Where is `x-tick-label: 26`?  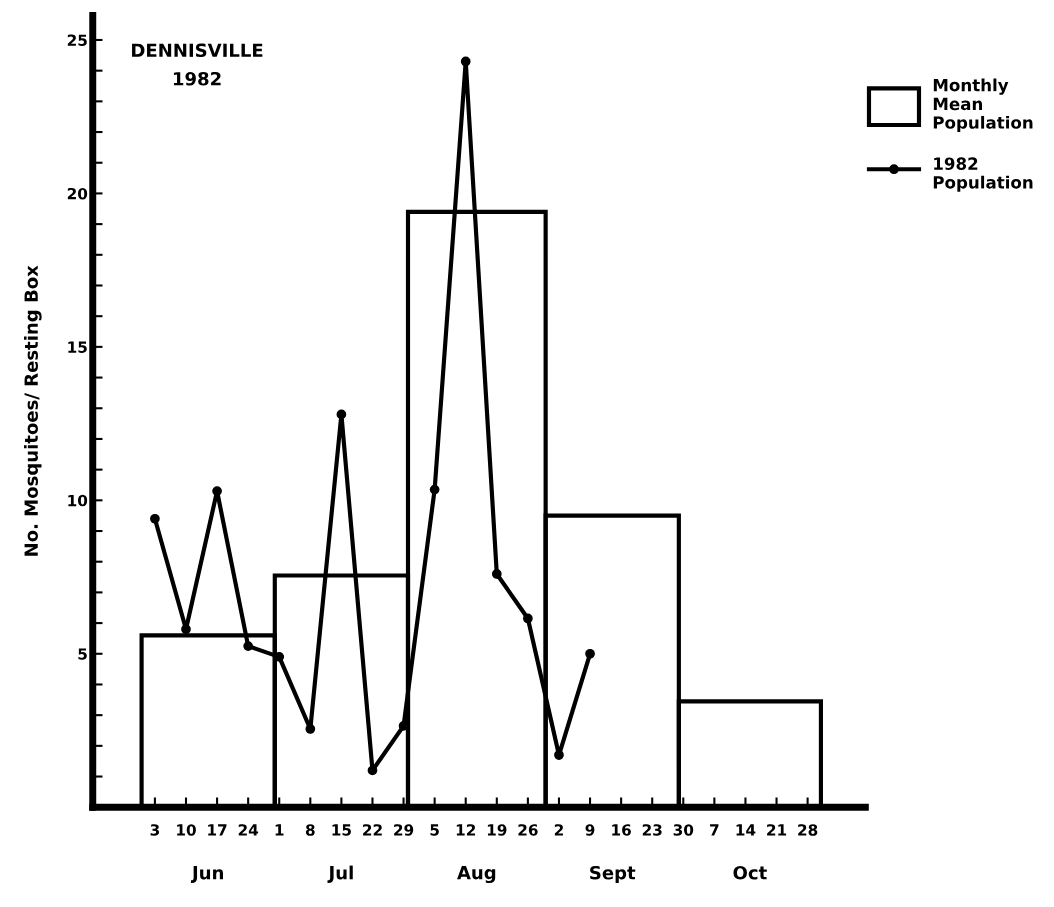 x-tick-label: 26 is located at coordinates (528, 830).